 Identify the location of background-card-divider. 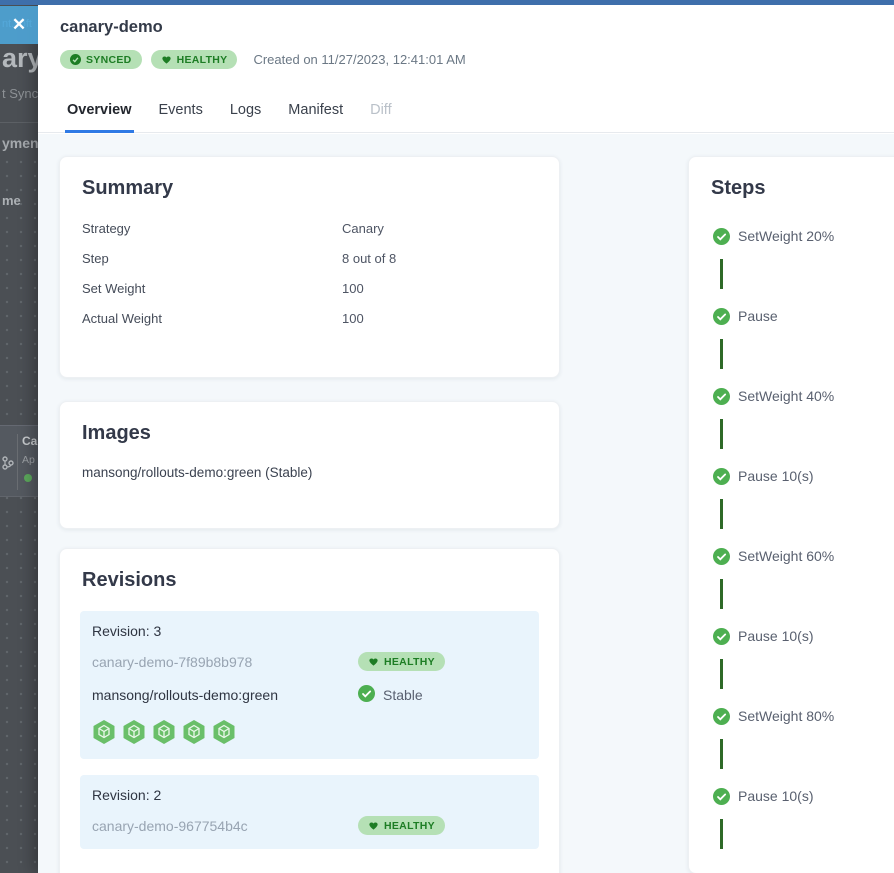
(17, 462).